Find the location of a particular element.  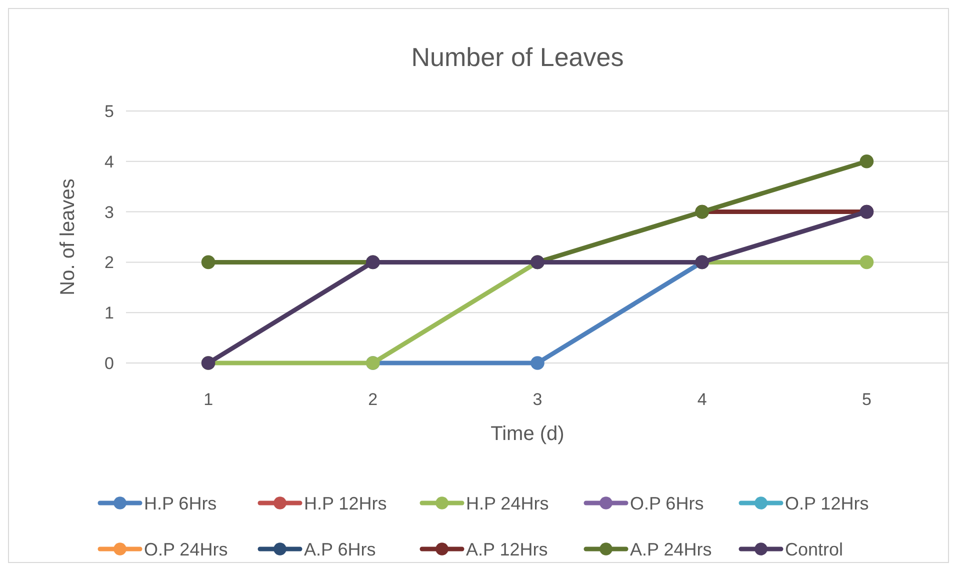

legend-label: O.P 12Hrs is located at coordinates (827, 503).